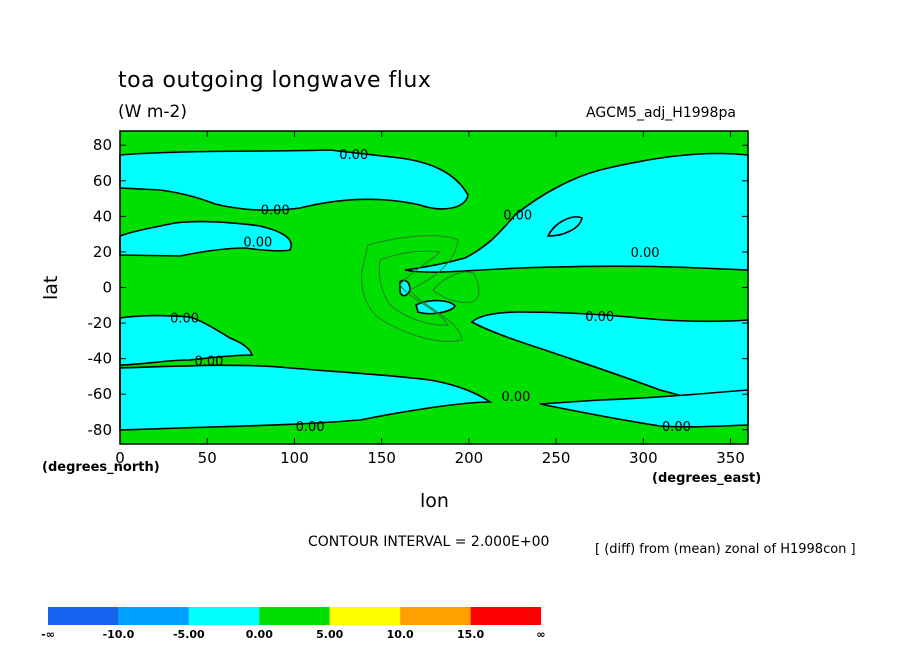 The height and width of the screenshot is (654, 904). Describe the element at coordinates (576, 212) in the screenshot. I see `region-eurasia` at that location.